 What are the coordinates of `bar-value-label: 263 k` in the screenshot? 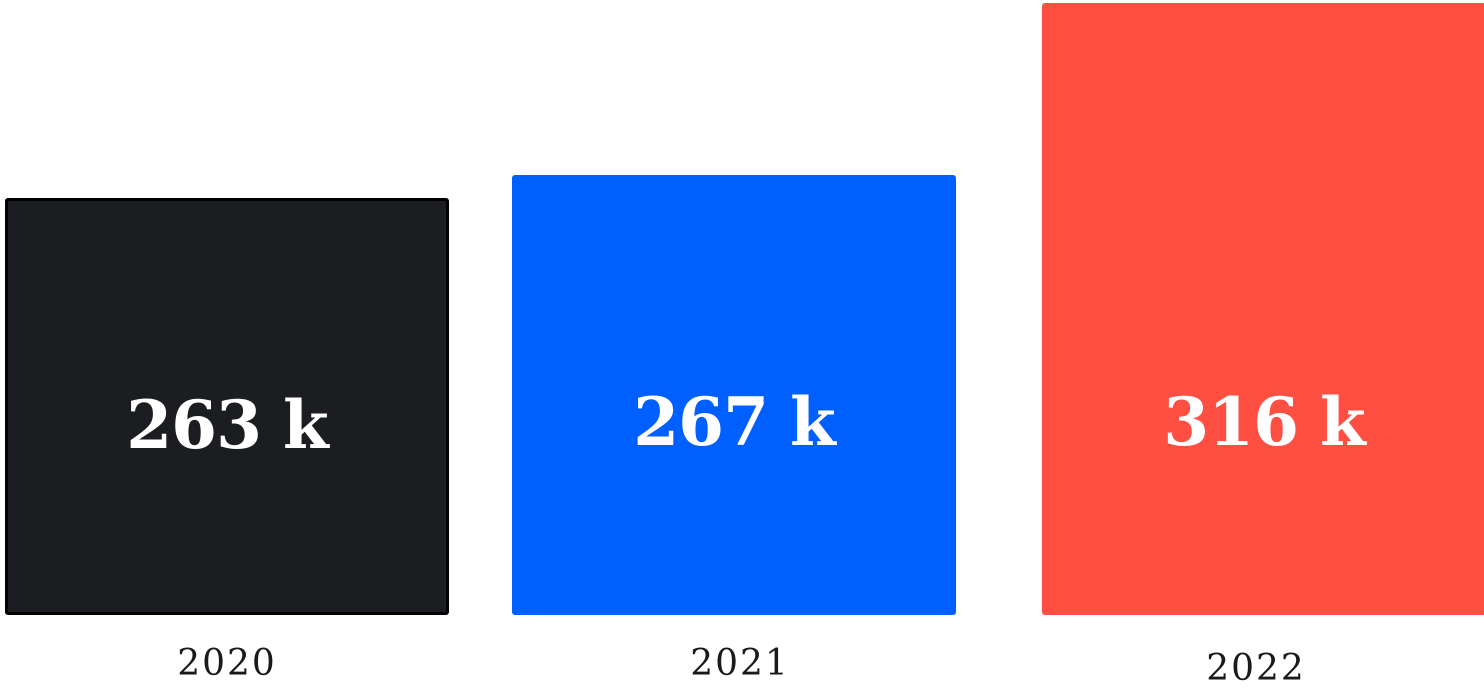 It's located at (227, 425).